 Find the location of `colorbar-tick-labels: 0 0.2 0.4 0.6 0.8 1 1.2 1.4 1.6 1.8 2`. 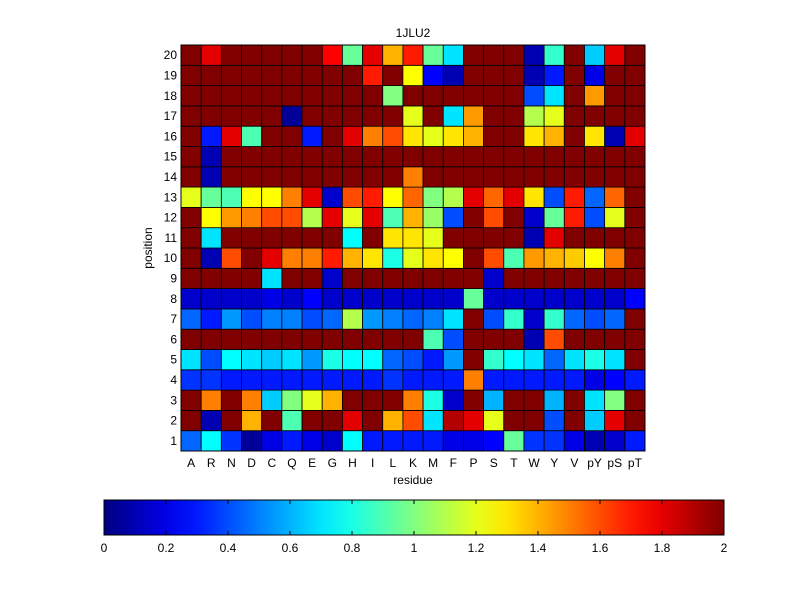

colorbar-tick-labels: 0 0.2 0.4 0.6 0.8 1 1.2 1.4 1.6 1.8 2 is located at coordinates (414, 527).